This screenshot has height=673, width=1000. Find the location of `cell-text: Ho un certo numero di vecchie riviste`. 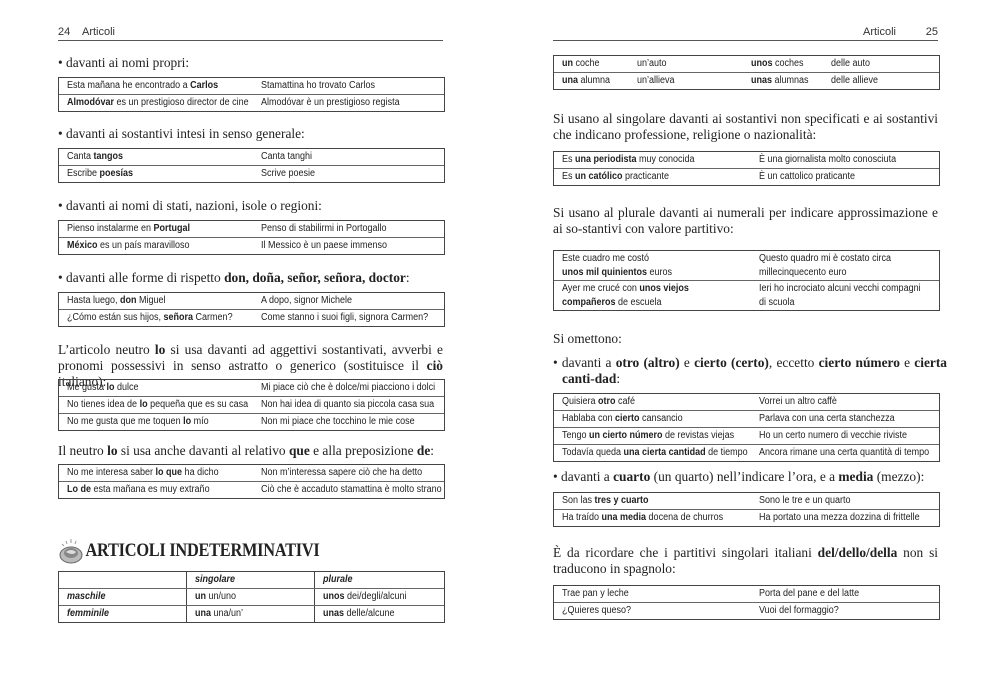

cell-text: Ho un certo numero di vecchie riviste is located at coordinates (833, 436).